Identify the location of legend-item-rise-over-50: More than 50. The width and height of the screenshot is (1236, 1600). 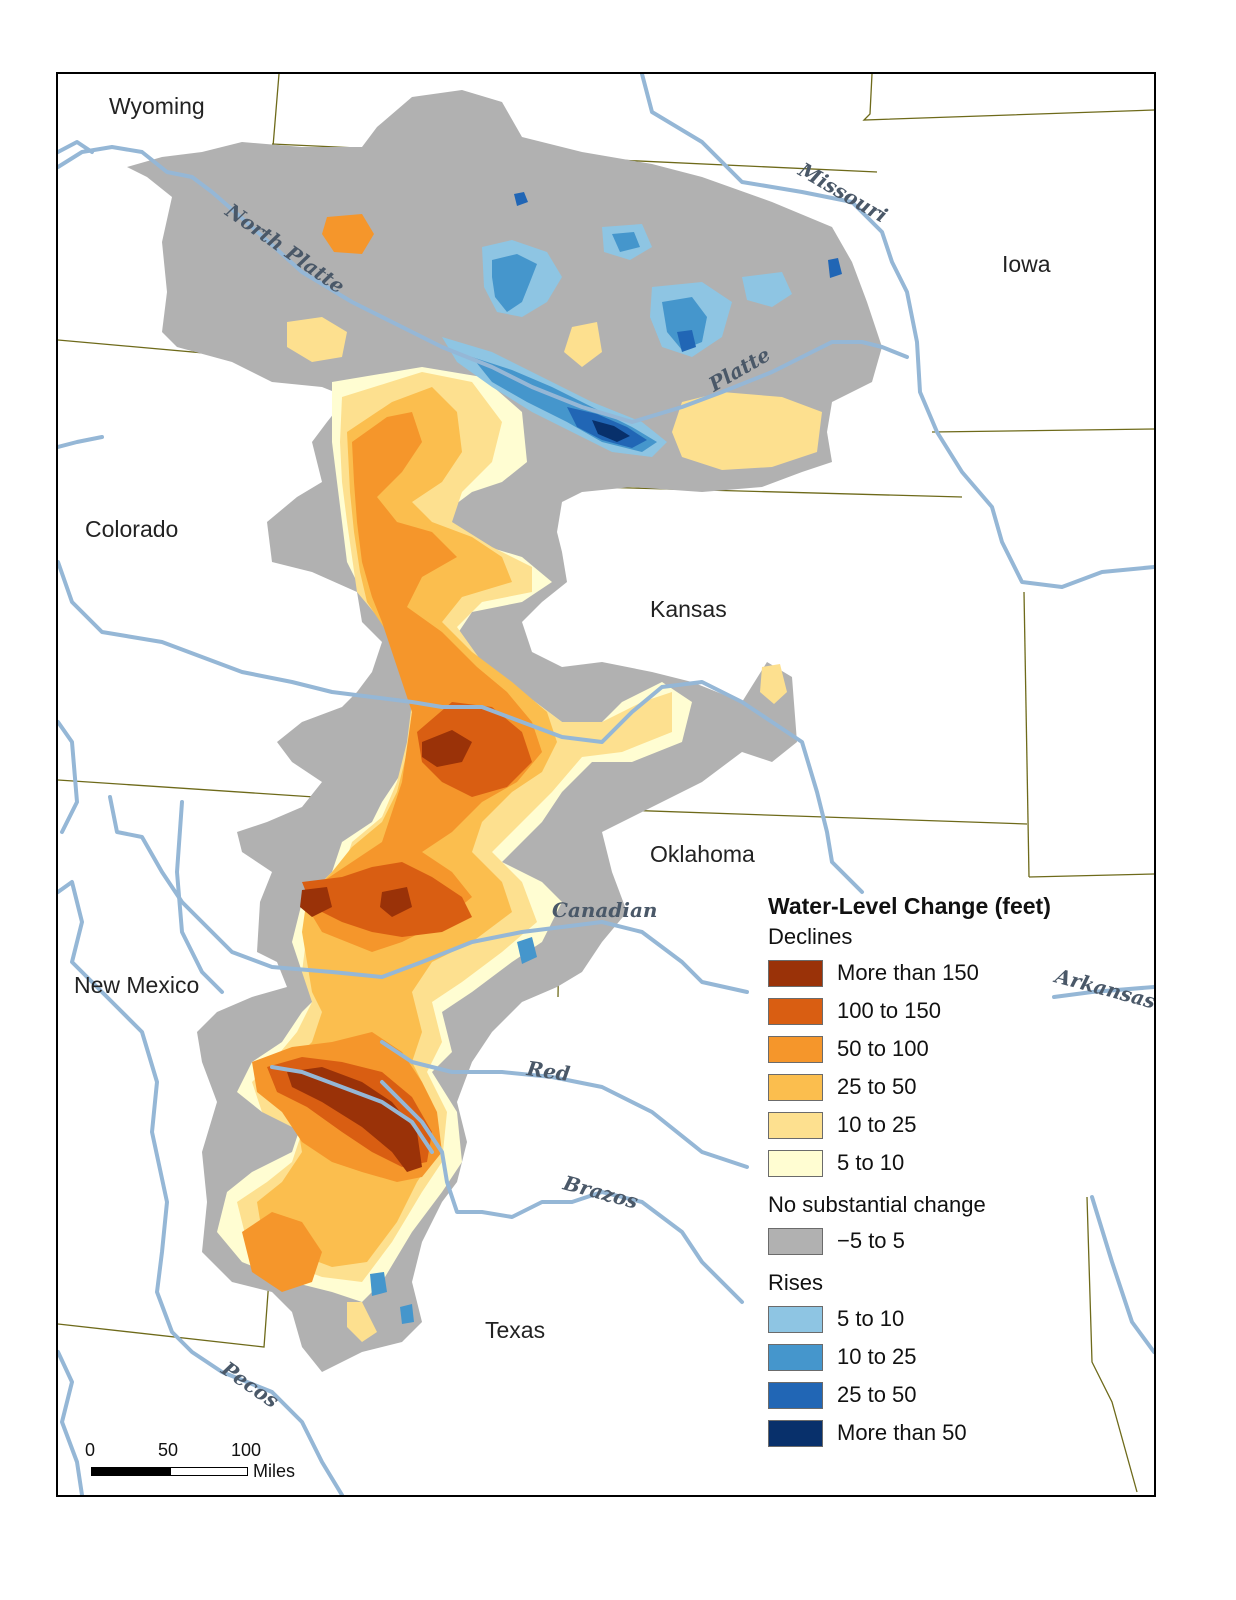
(938, 1433).